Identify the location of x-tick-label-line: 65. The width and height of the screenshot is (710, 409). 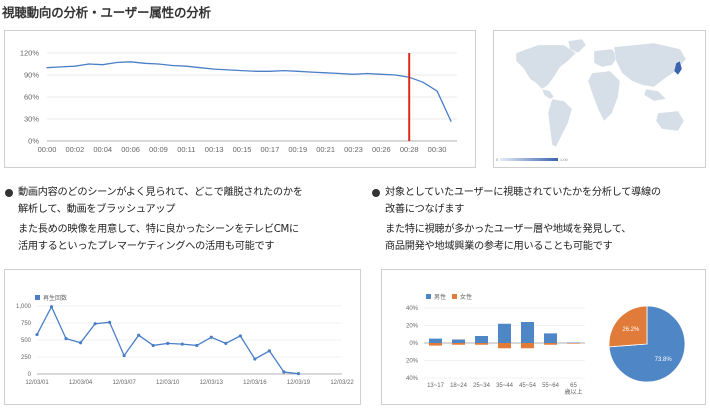
(573, 386).